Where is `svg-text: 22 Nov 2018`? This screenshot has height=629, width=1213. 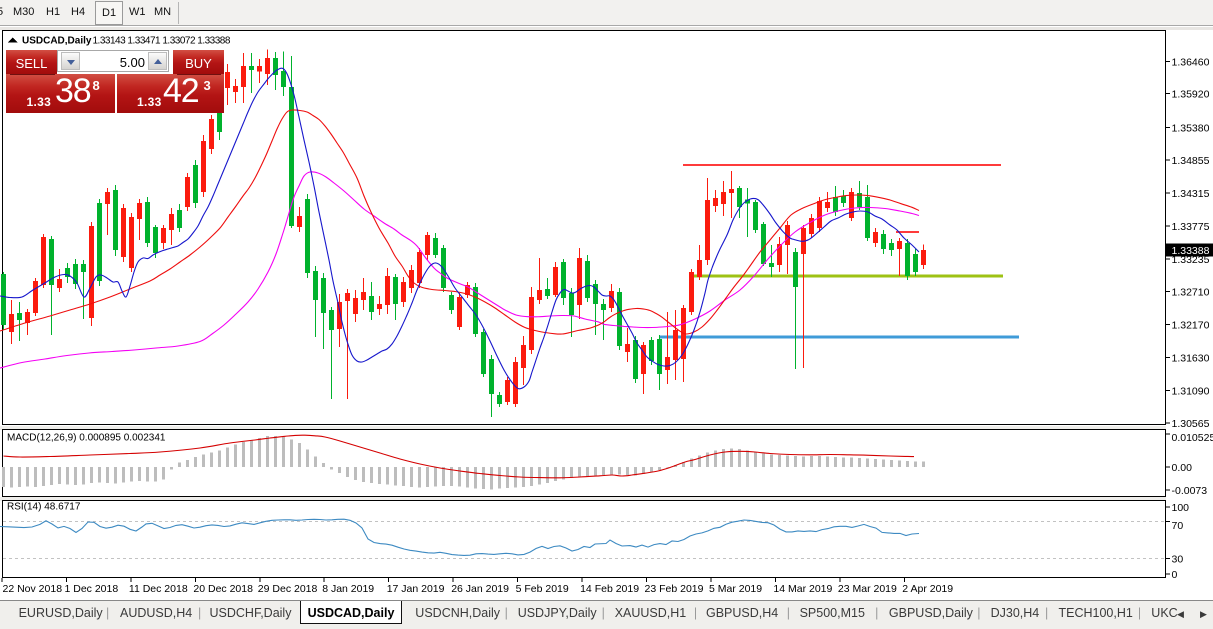
svg-text: 22 Nov 2018 is located at coordinates (33, 589).